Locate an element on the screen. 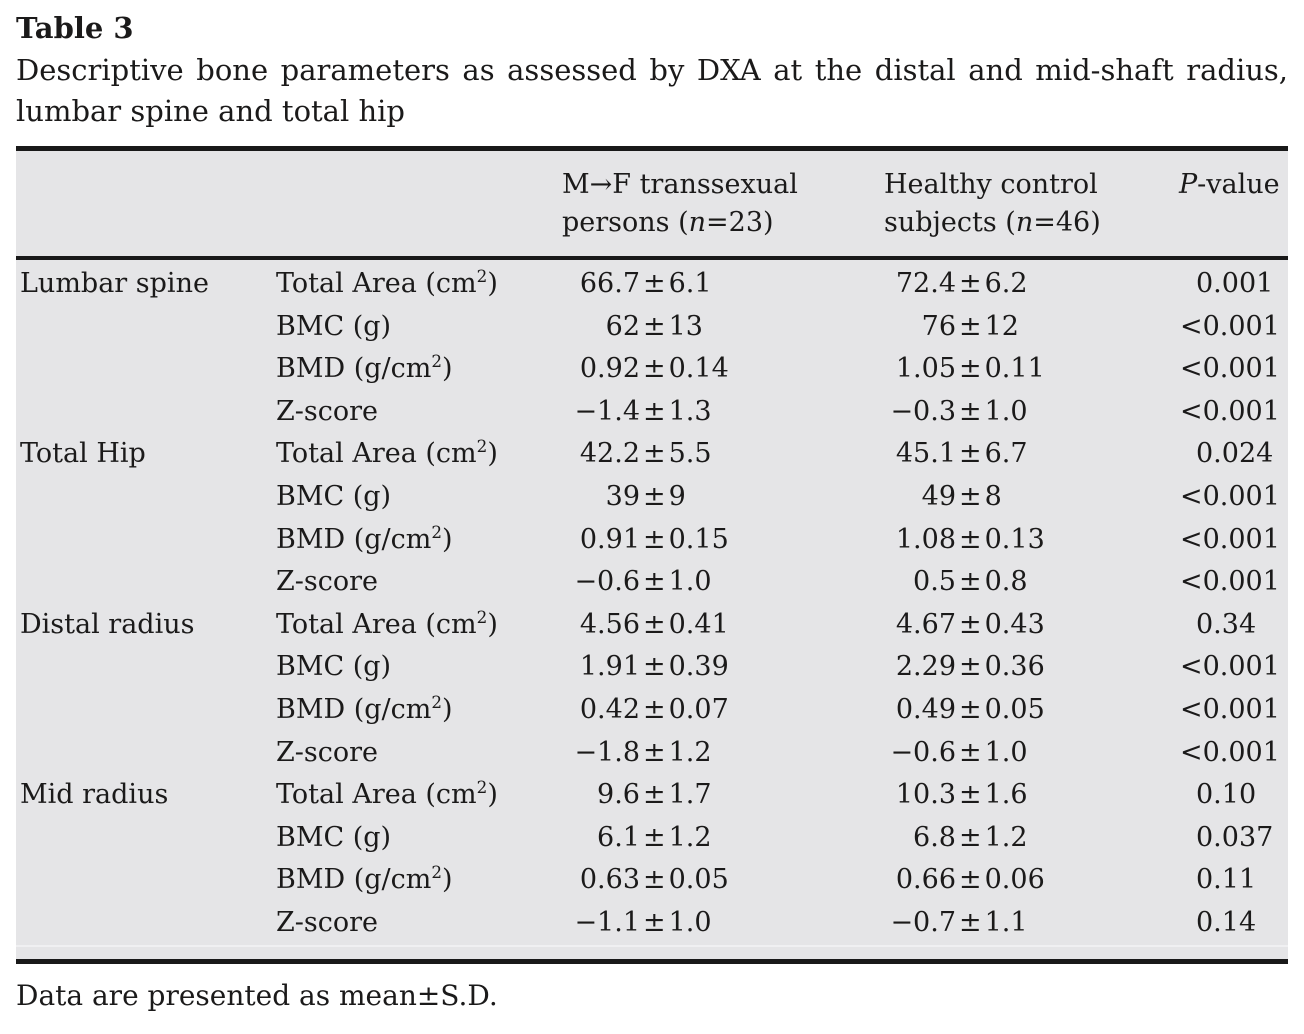  control-value-cell: 72.4 ±6.2 is located at coordinates (961, 283).